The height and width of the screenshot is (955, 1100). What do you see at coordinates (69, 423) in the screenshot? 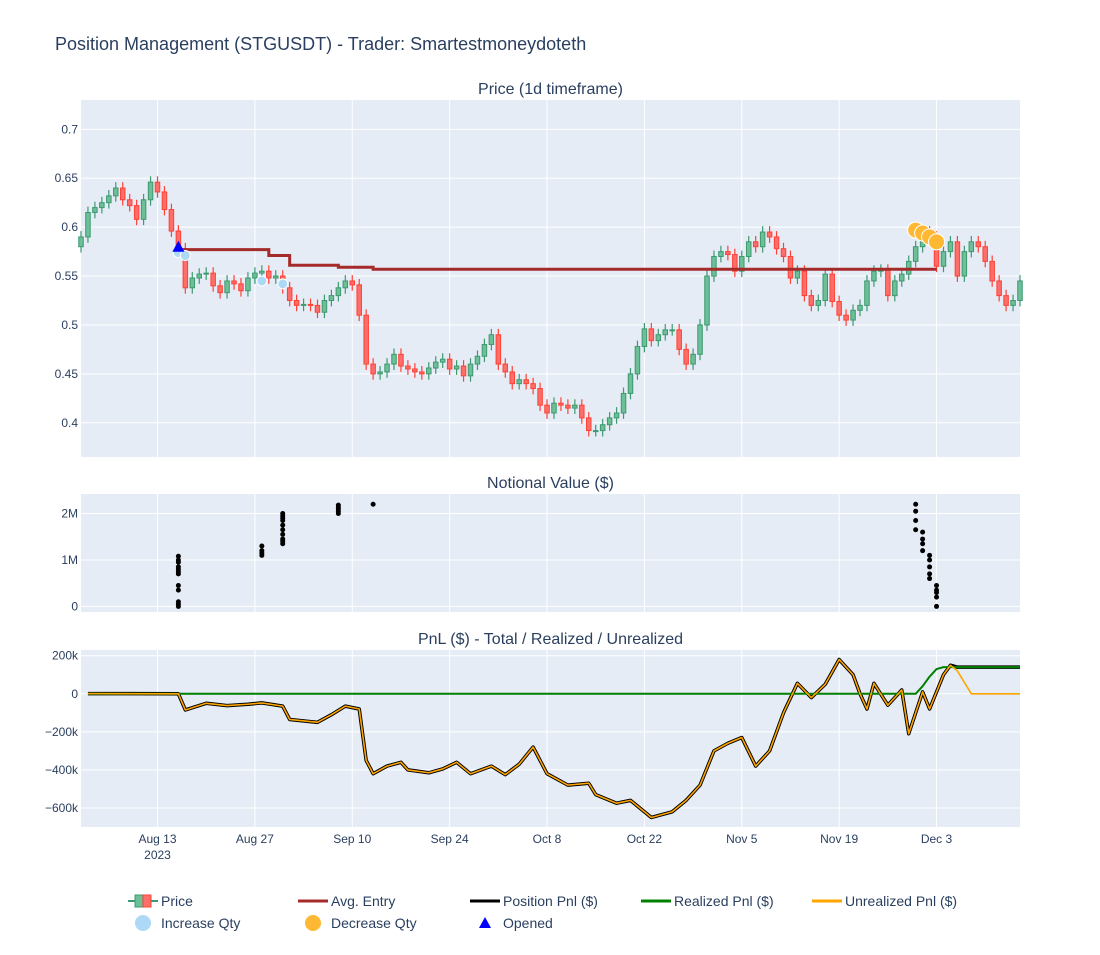
I see `y-tick-label: 0.4` at bounding box center [69, 423].